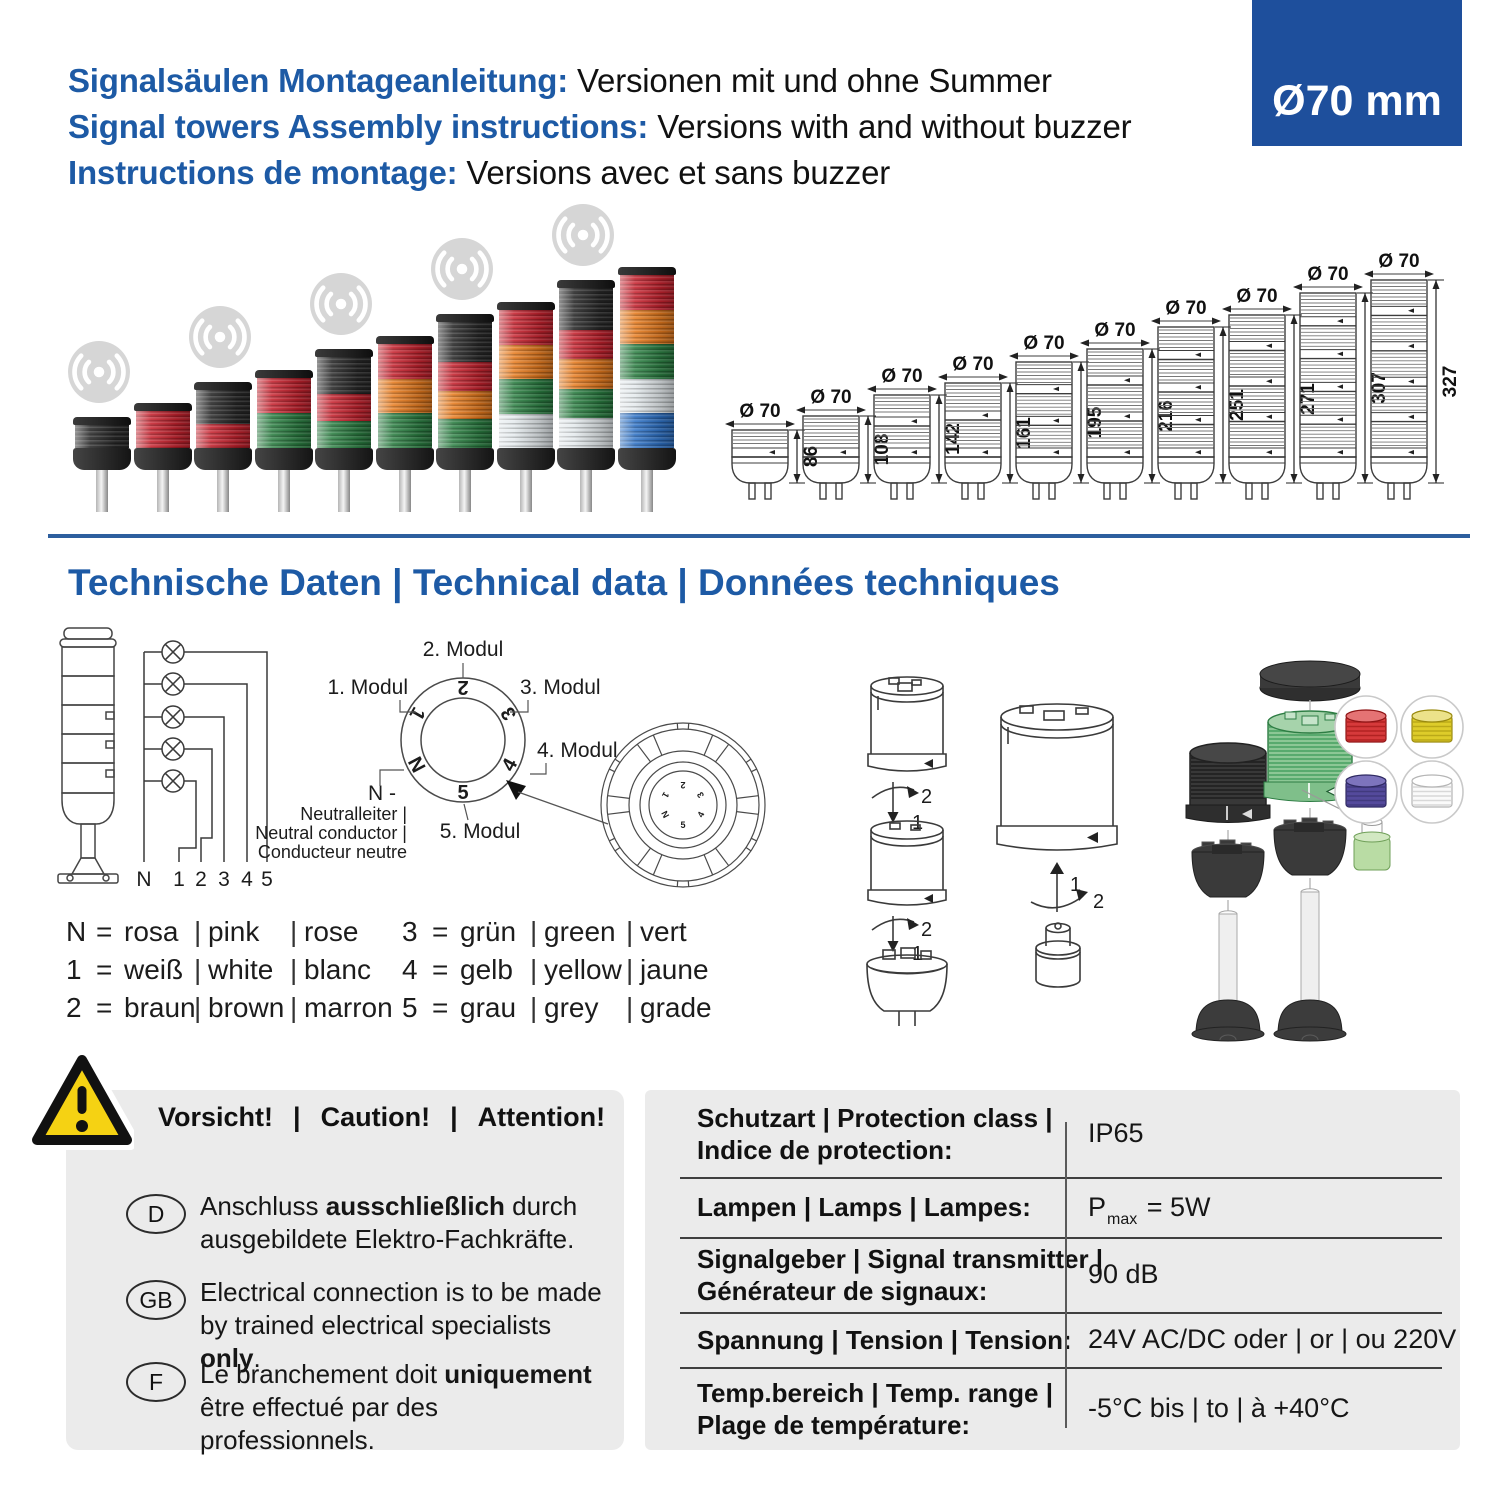 The width and height of the screenshot is (1500, 1500). I want to click on colour-option-yellow, so click(1432, 727).